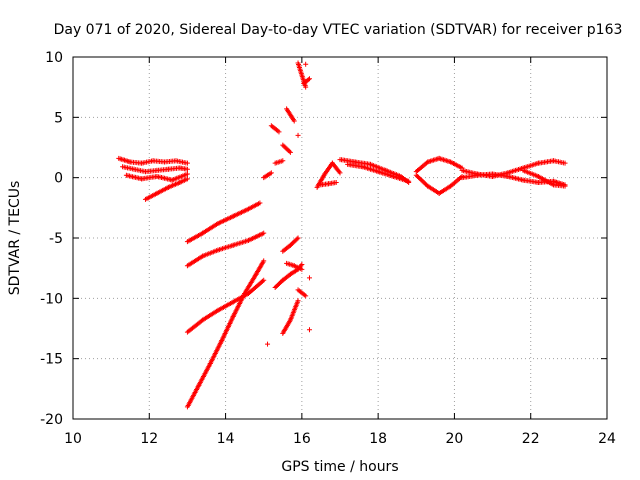  I want to click on y-tick-label: 10, so click(54, 58).